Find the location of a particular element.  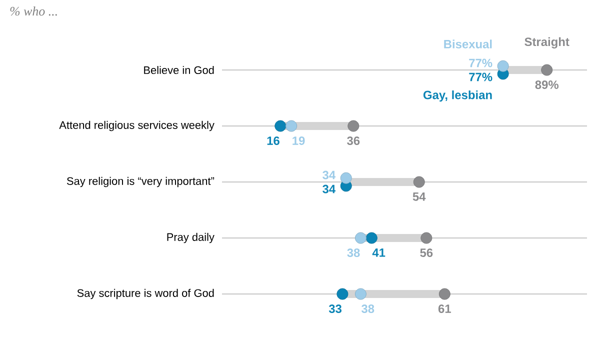

data-label: 36 is located at coordinates (353, 141).